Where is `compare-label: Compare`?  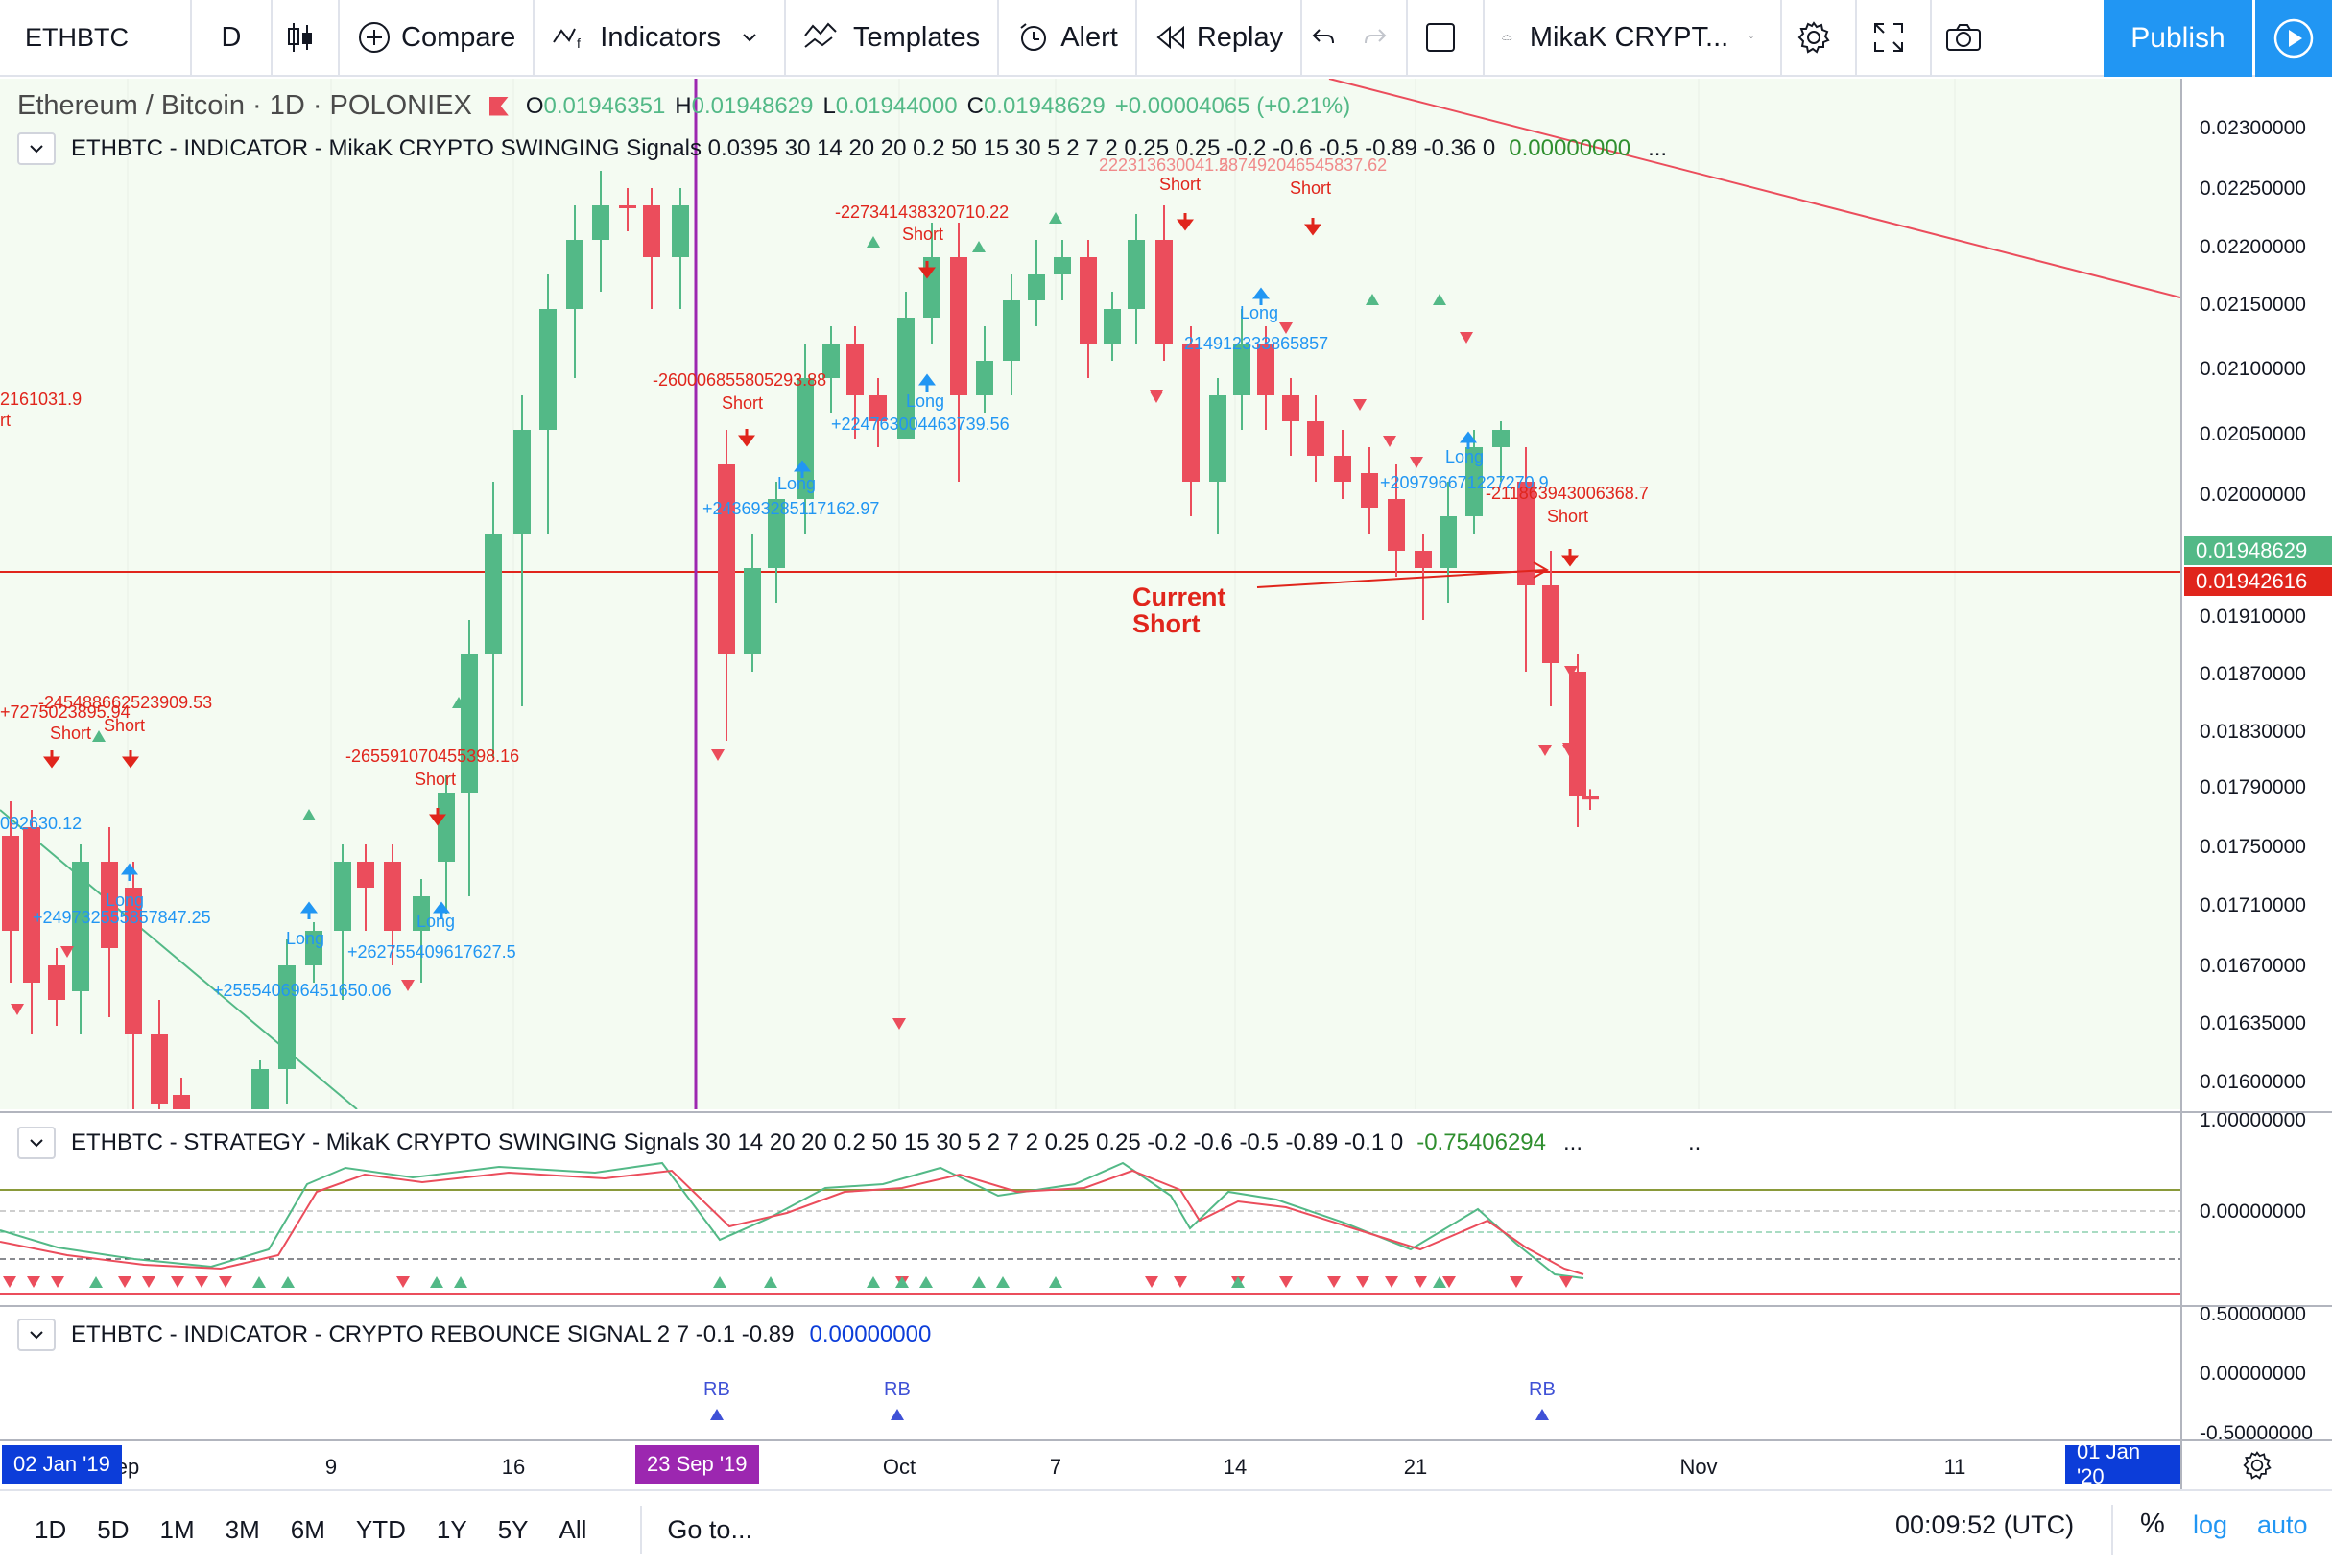
compare-label: Compare is located at coordinates (458, 37).